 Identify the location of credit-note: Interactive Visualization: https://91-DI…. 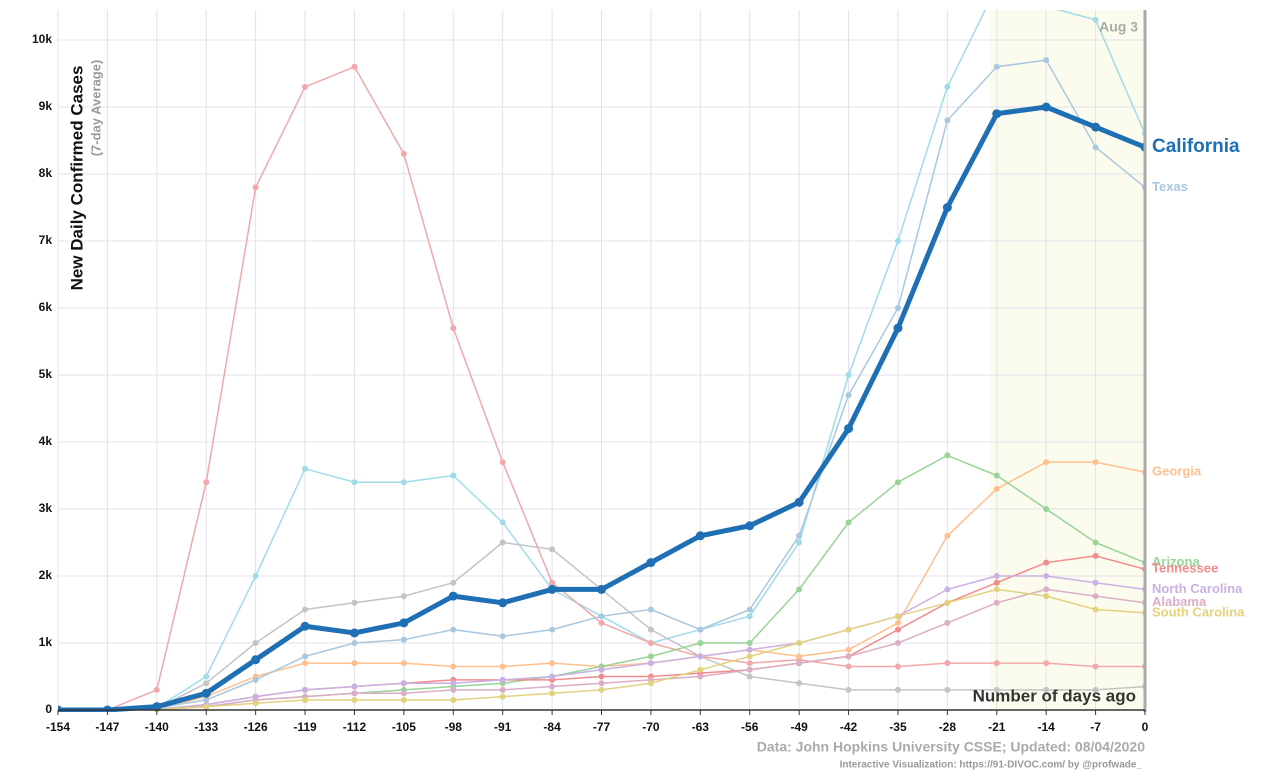
(991, 765).